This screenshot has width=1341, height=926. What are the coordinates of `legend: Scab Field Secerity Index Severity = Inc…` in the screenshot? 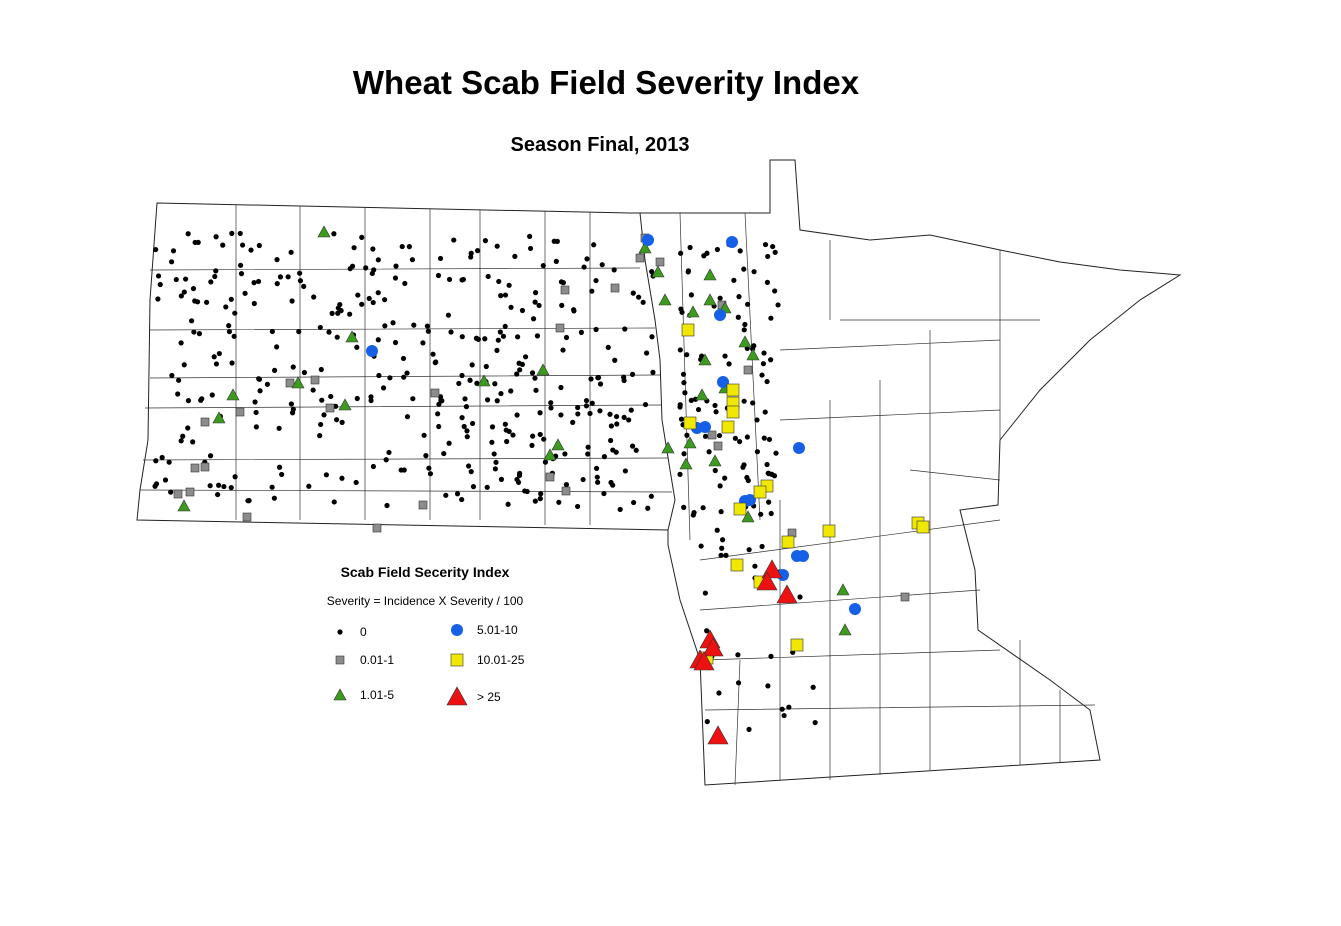 It's located at (426, 635).